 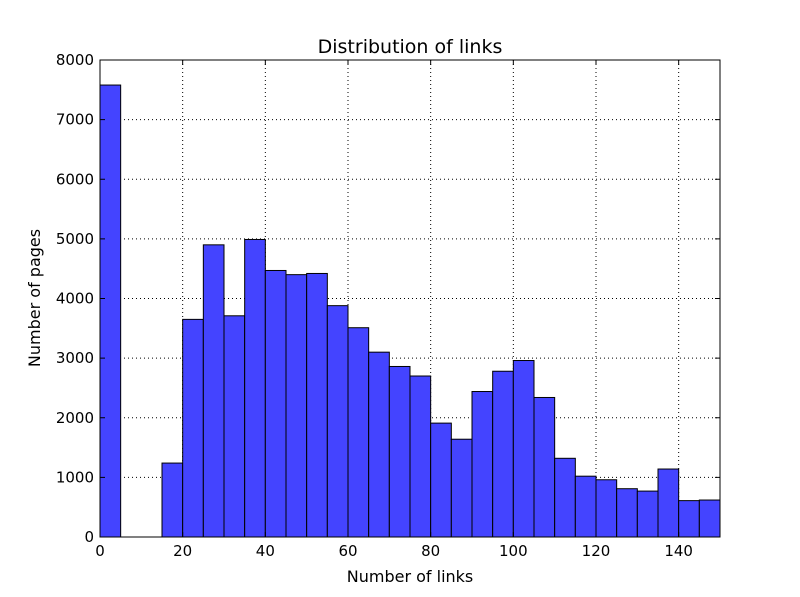 I want to click on y-tick-label: 7000, so click(x=75, y=120).